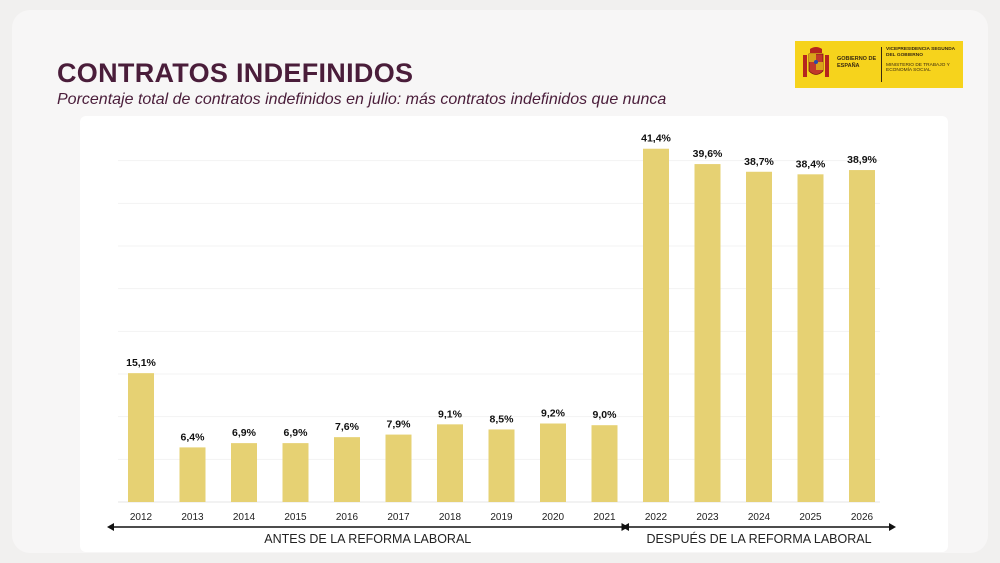  Describe the element at coordinates (656, 139) in the screenshot. I see `data-label: 41,4%` at that location.